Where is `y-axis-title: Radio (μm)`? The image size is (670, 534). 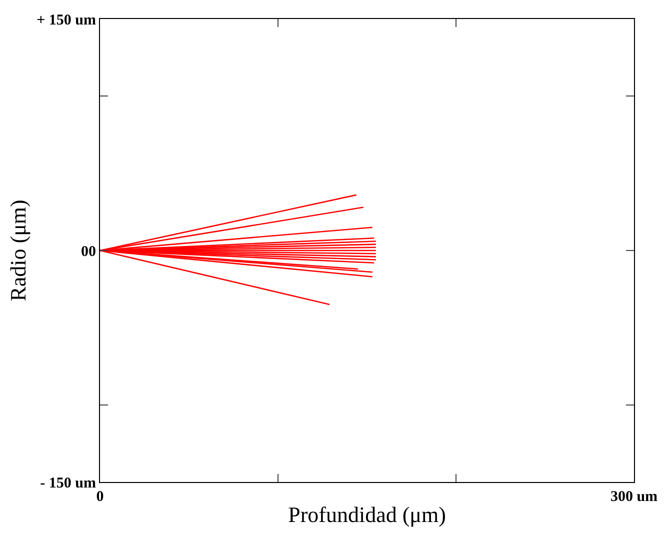
y-axis-title: Radio (μm) is located at coordinates (17, 251).